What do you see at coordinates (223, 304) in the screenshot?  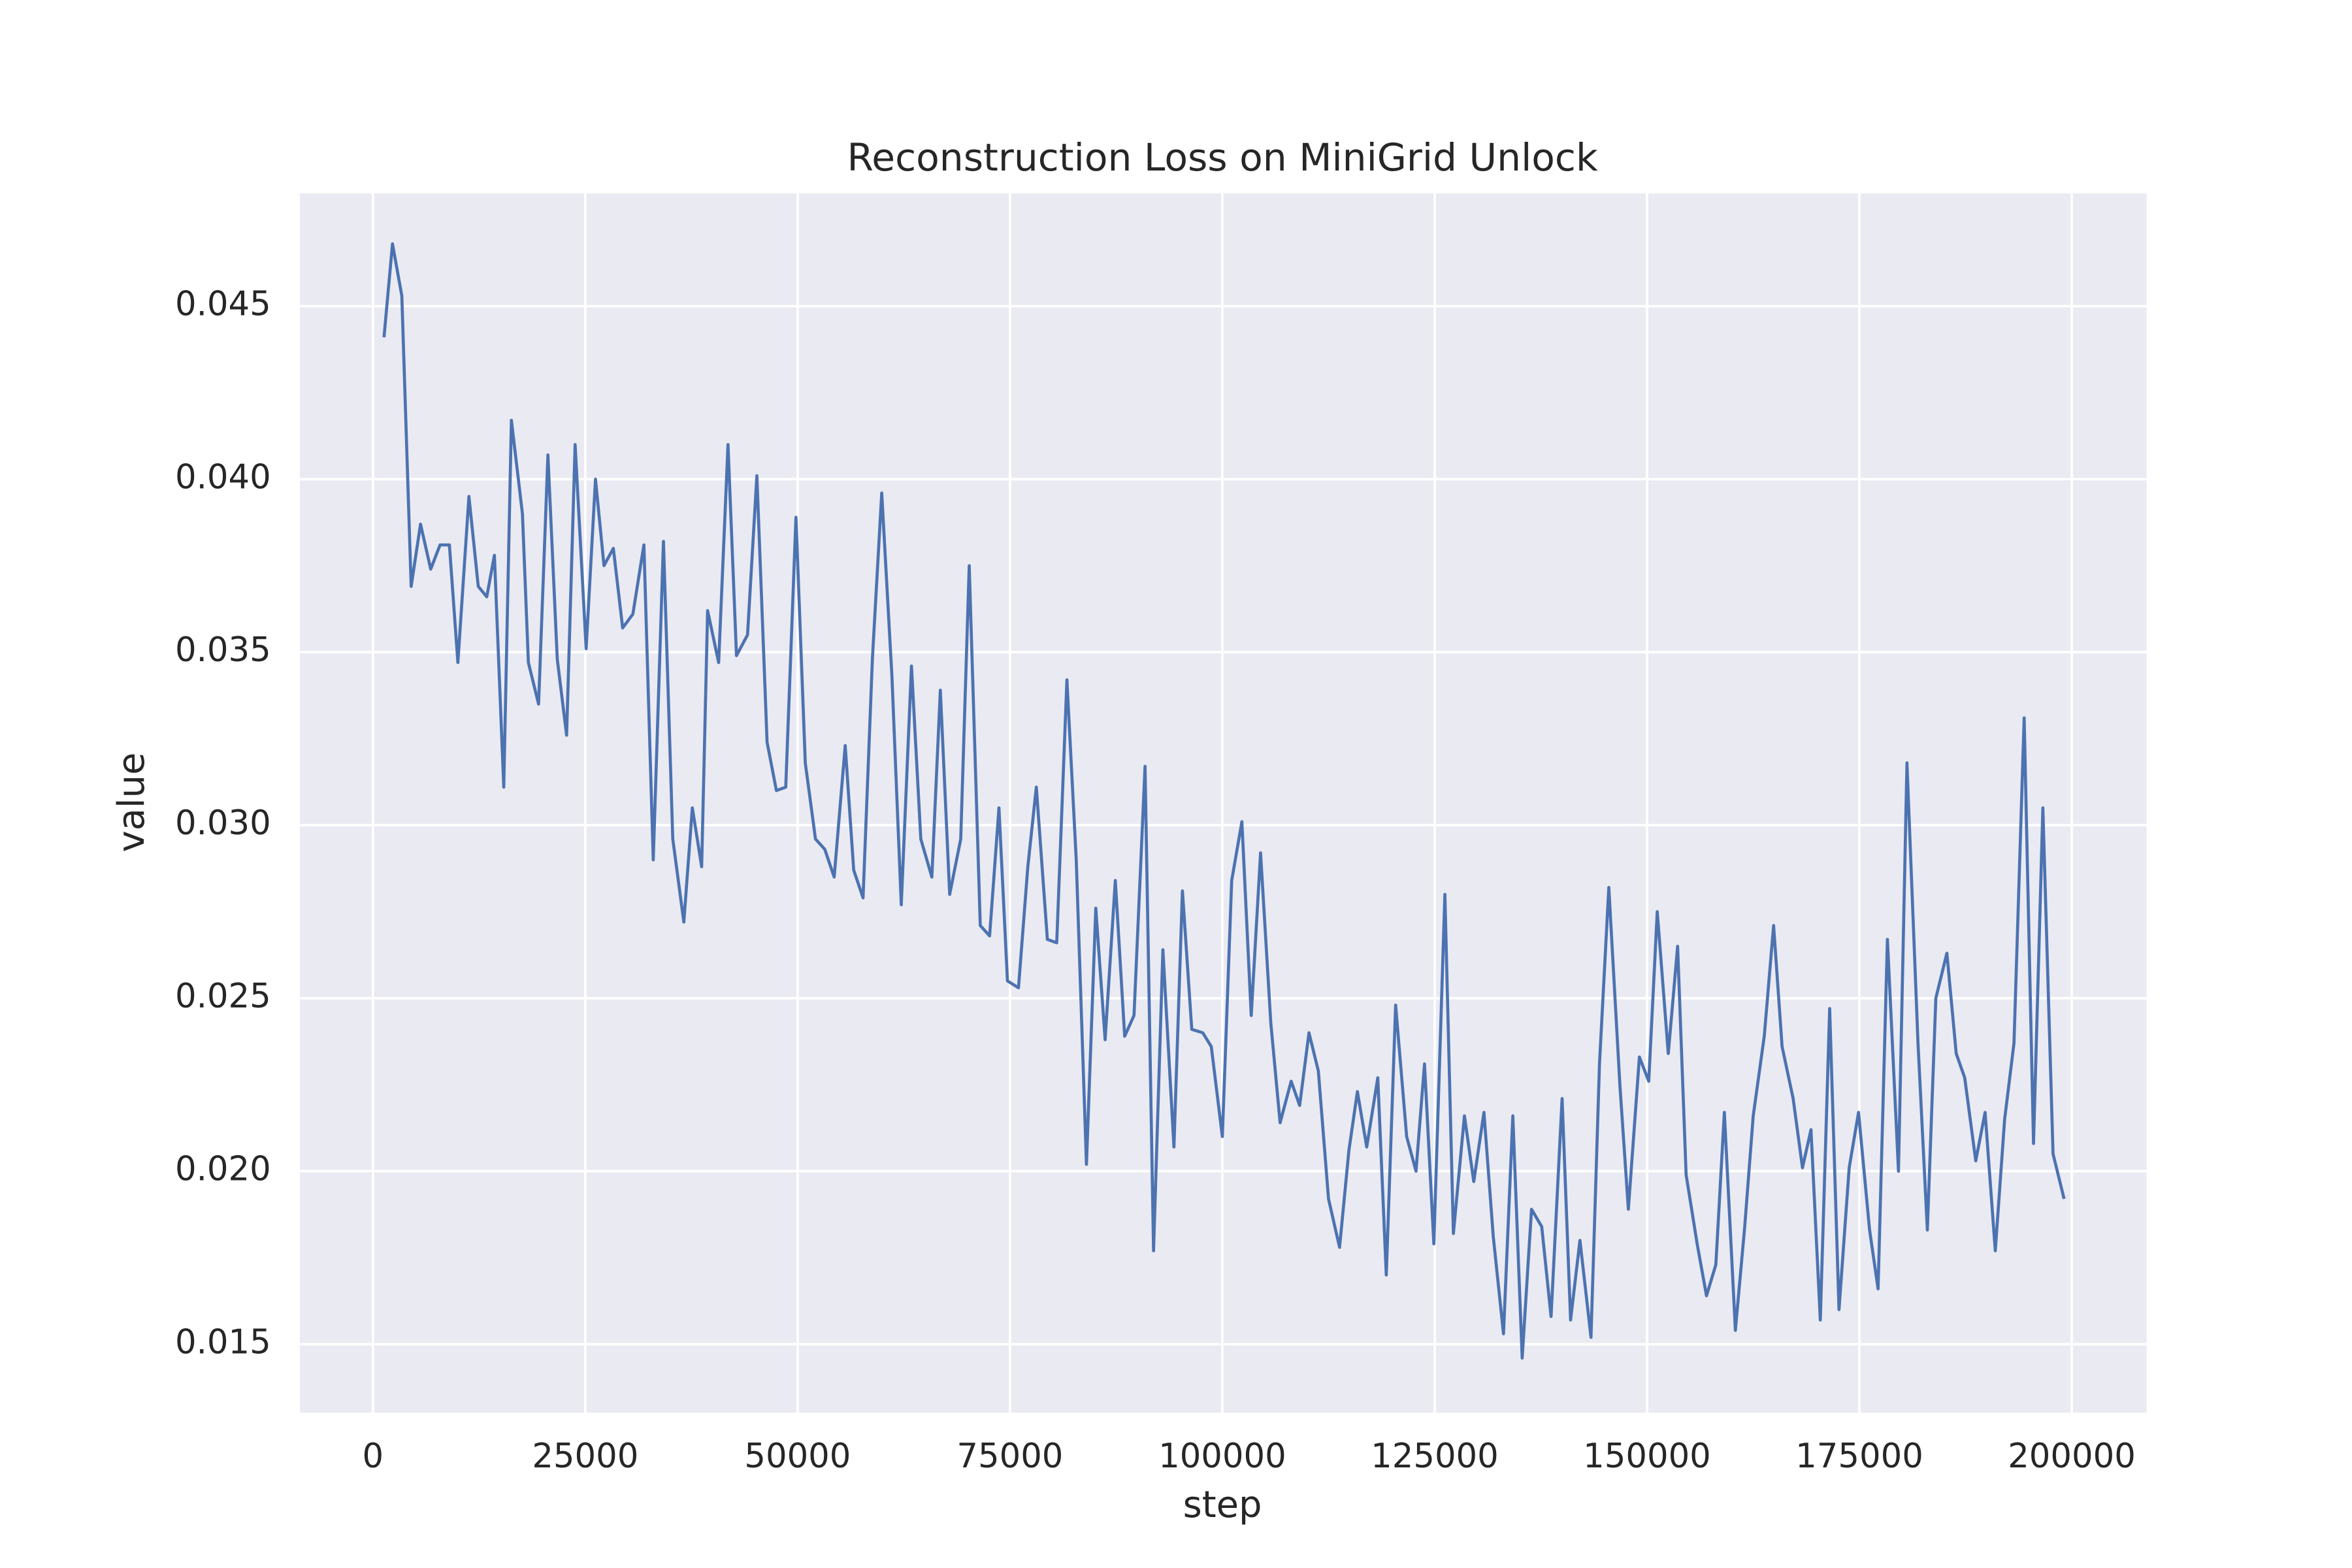 I see `y-tick-label: 0.045` at bounding box center [223, 304].